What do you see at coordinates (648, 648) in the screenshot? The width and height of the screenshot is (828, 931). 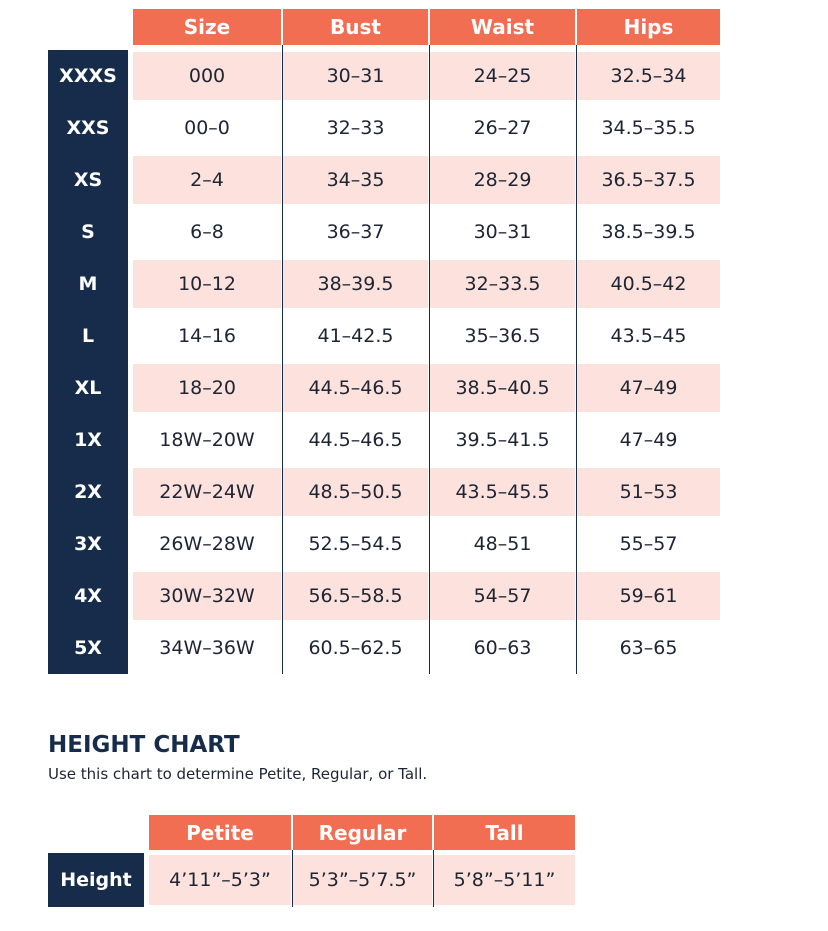 I see `table-cell: 63–65` at bounding box center [648, 648].